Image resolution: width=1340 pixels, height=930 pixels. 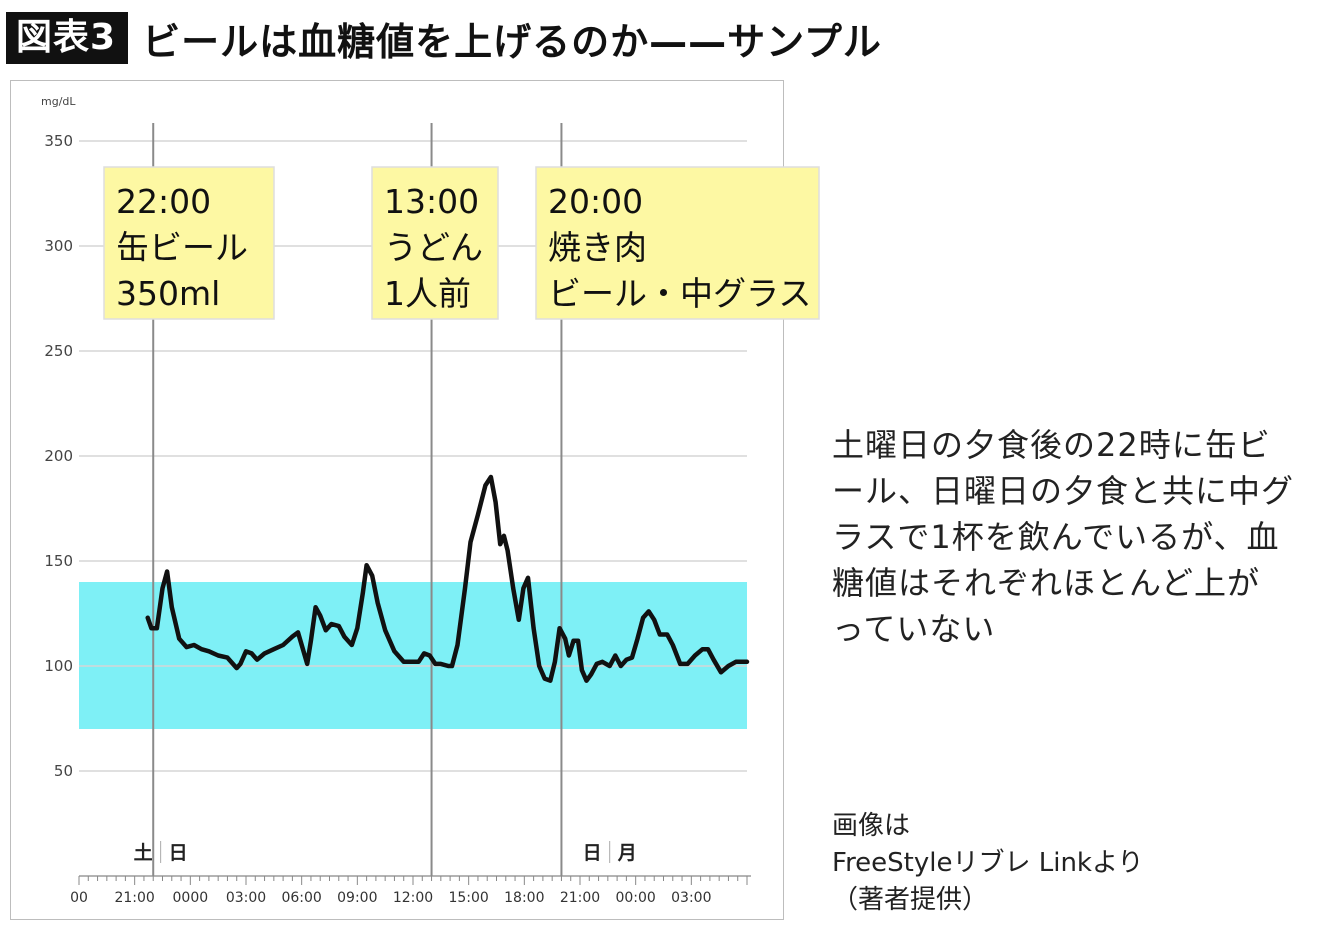 I want to click on y-tick-label: 200, so click(x=58, y=456).